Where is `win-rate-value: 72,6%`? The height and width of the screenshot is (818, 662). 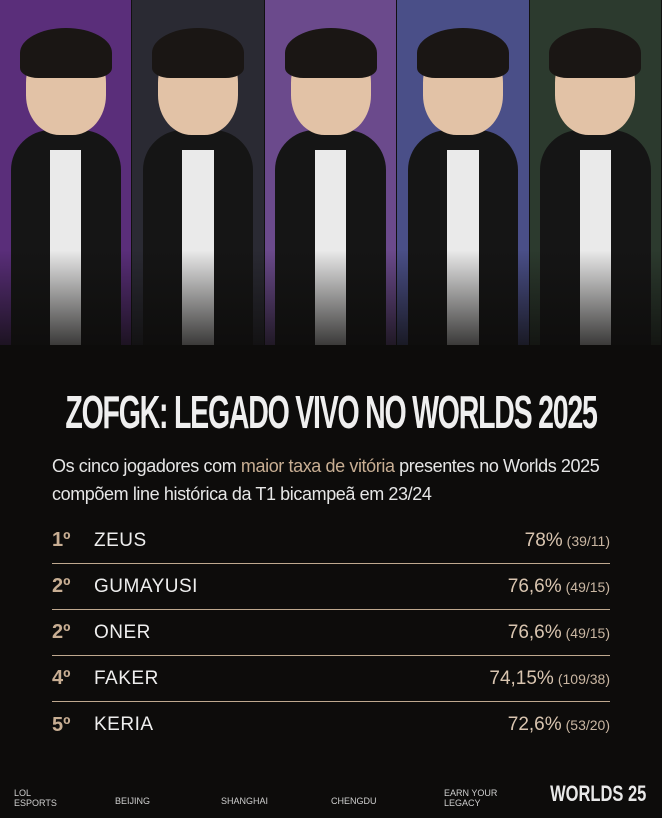 win-rate-value: 72,6% is located at coordinates (534, 724).